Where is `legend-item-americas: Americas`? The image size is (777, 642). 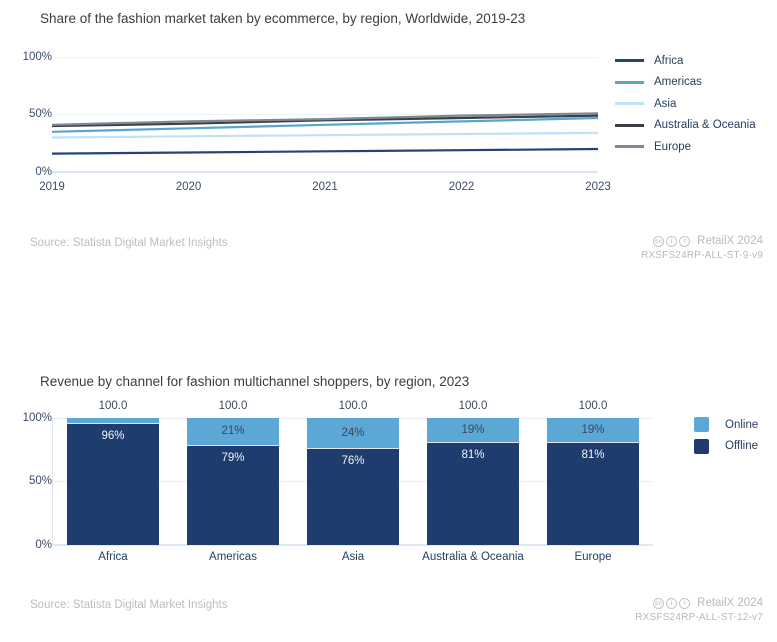
legend-item-americas: Americas is located at coordinates (685, 83).